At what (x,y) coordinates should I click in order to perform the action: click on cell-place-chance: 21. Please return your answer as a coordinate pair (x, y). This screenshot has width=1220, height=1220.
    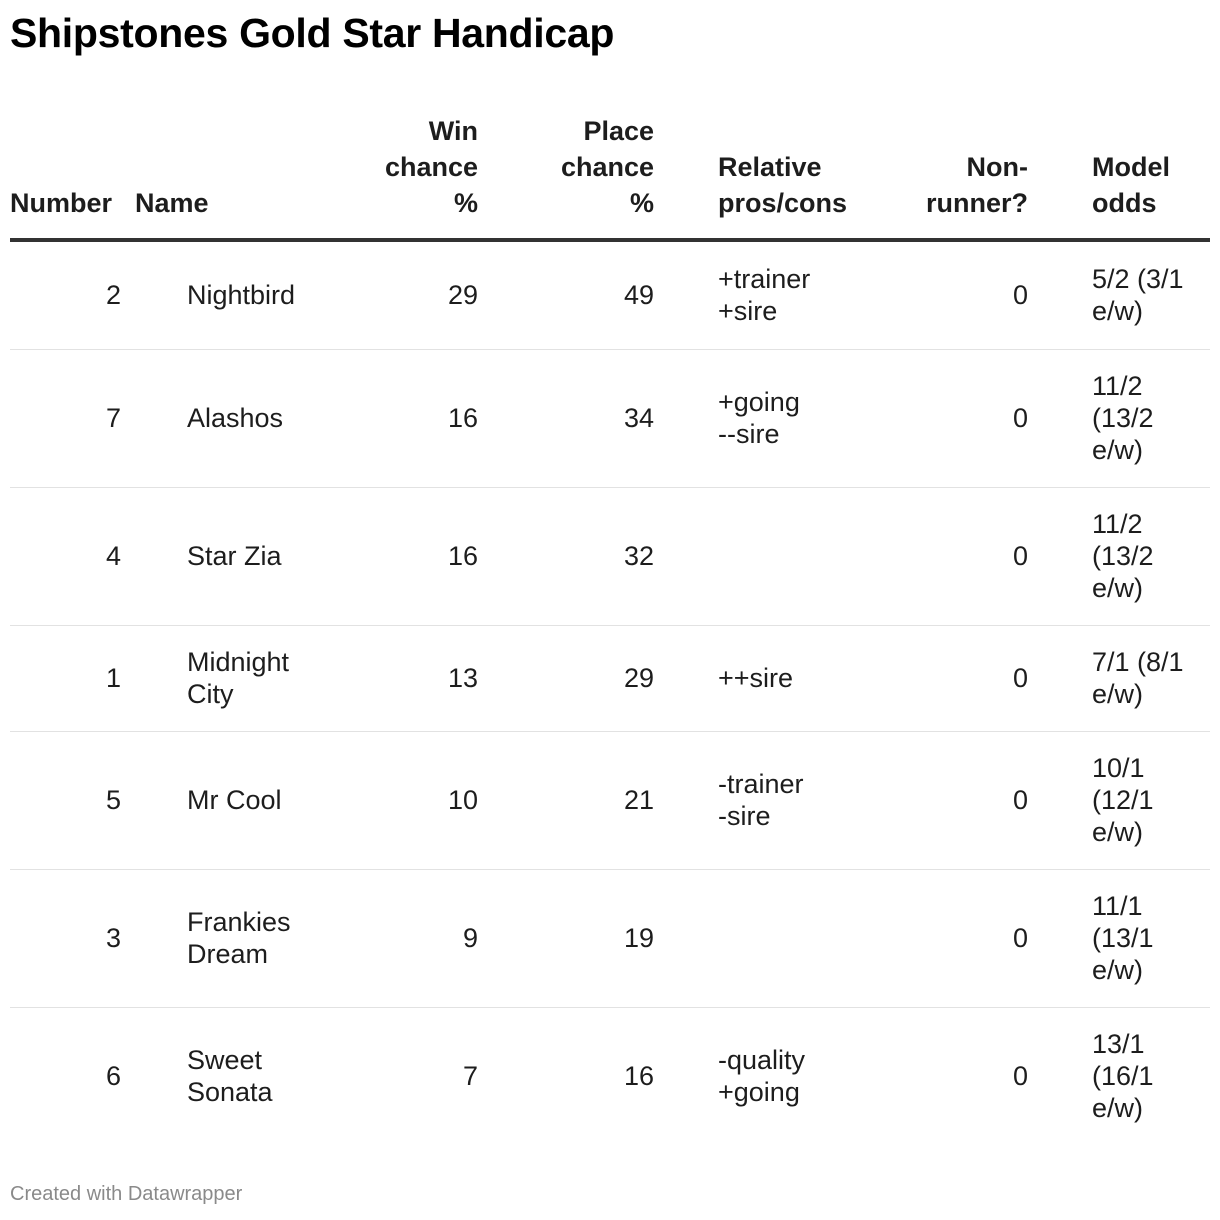
    Looking at the image, I should click on (580, 800).